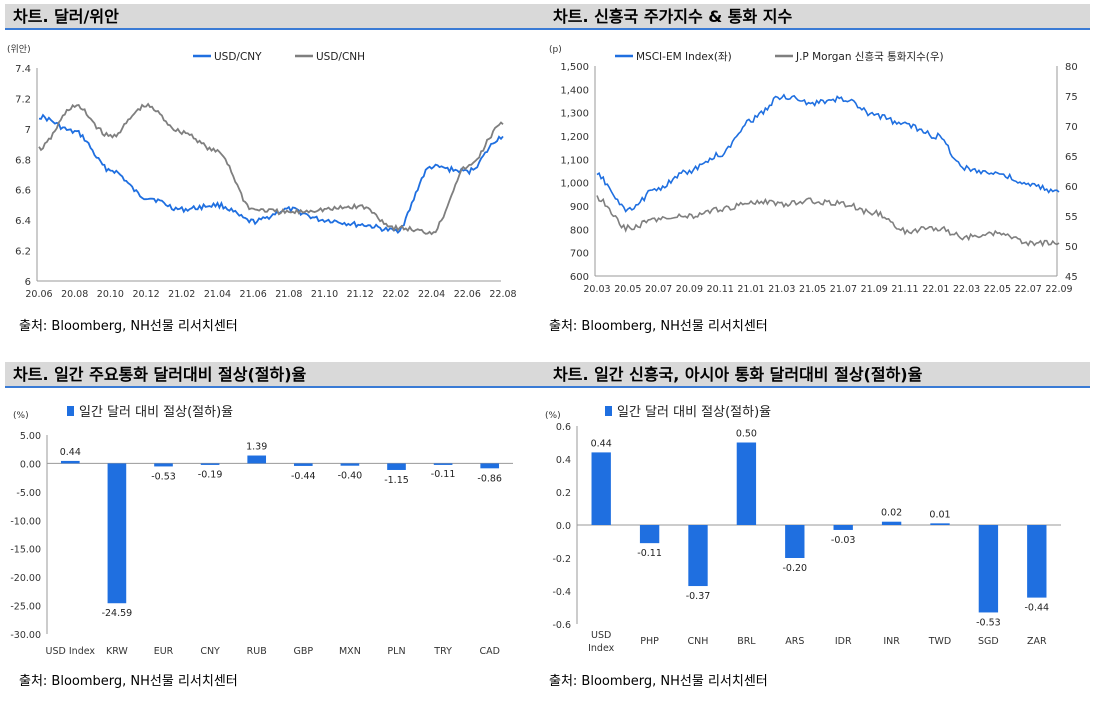  Describe the element at coordinates (988, 569) in the screenshot. I see `bar-sgd` at that location.